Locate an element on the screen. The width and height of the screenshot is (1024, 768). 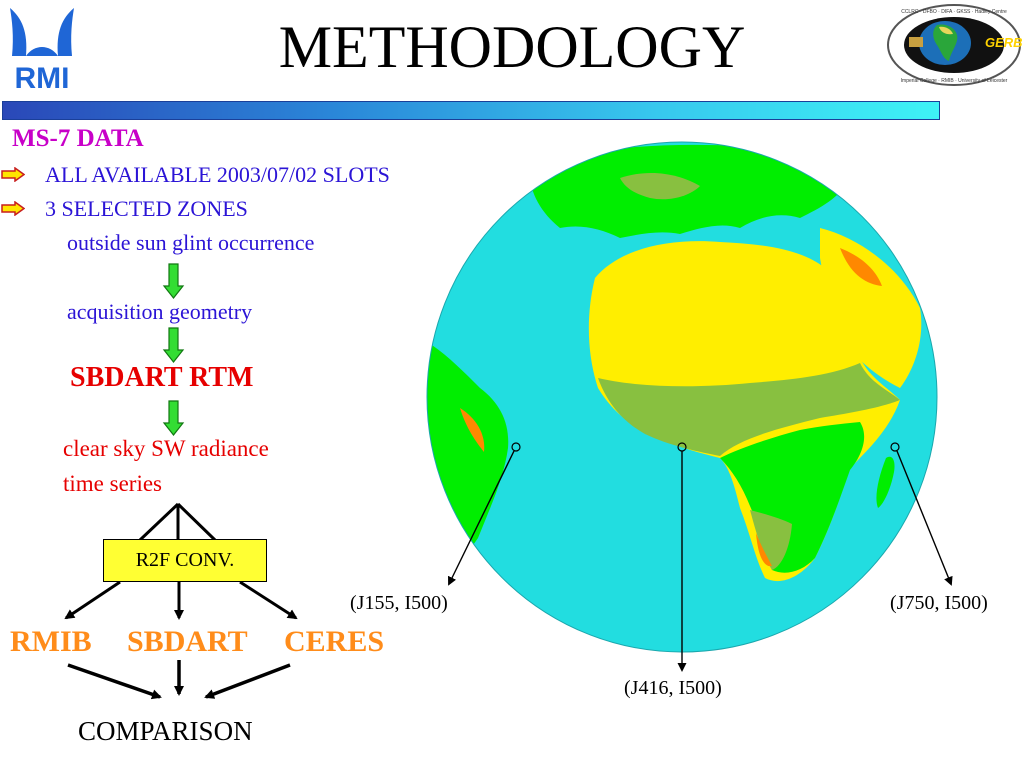
page-title: METHODOLOGY is located at coordinates (512, 47).